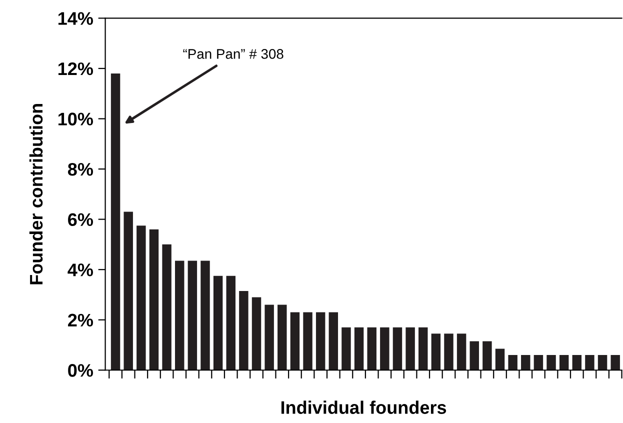 The image size is (623, 423). Describe the element at coordinates (36, 194) in the screenshot. I see `y-axis-title: Founder contribution` at that location.